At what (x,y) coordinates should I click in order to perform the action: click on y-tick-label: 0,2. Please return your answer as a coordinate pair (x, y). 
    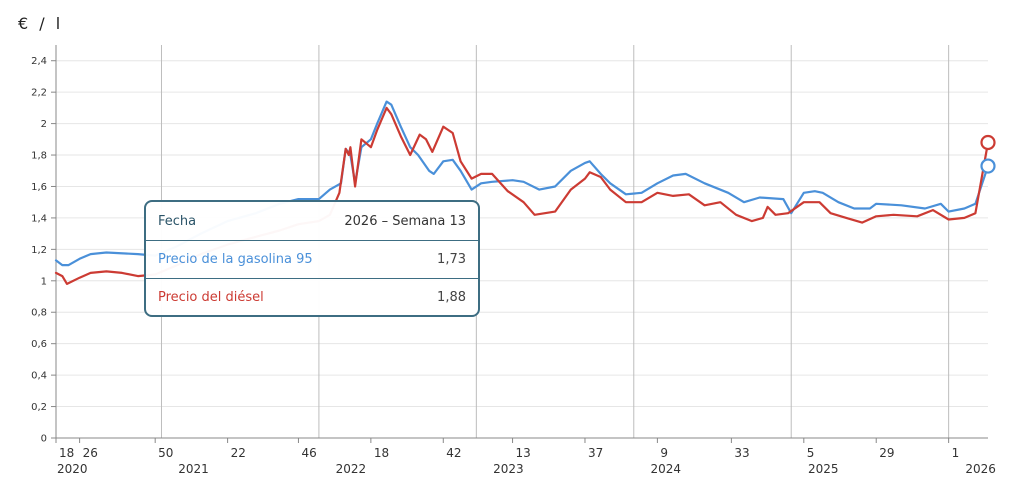
    Looking at the image, I should click on (39, 407).